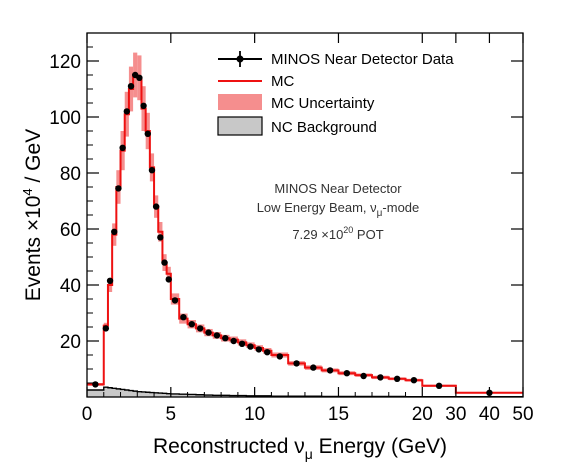 This screenshot has width=581, height=469. I want to click on x-tick-label: 40, so click(489, 414).